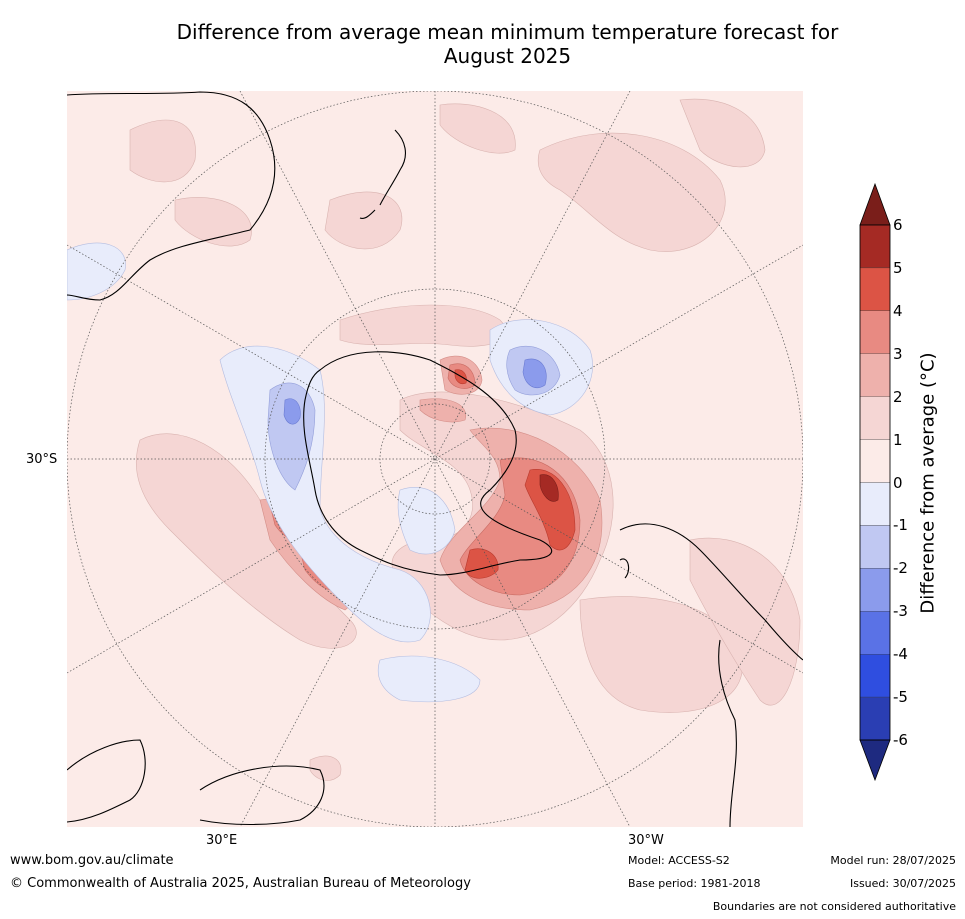 The image size is (965, 919). What do you see at coordinates (646, 840) in the screenshot?
I see `lon-label-30w: 30°W` at bounding box center [646, 840].